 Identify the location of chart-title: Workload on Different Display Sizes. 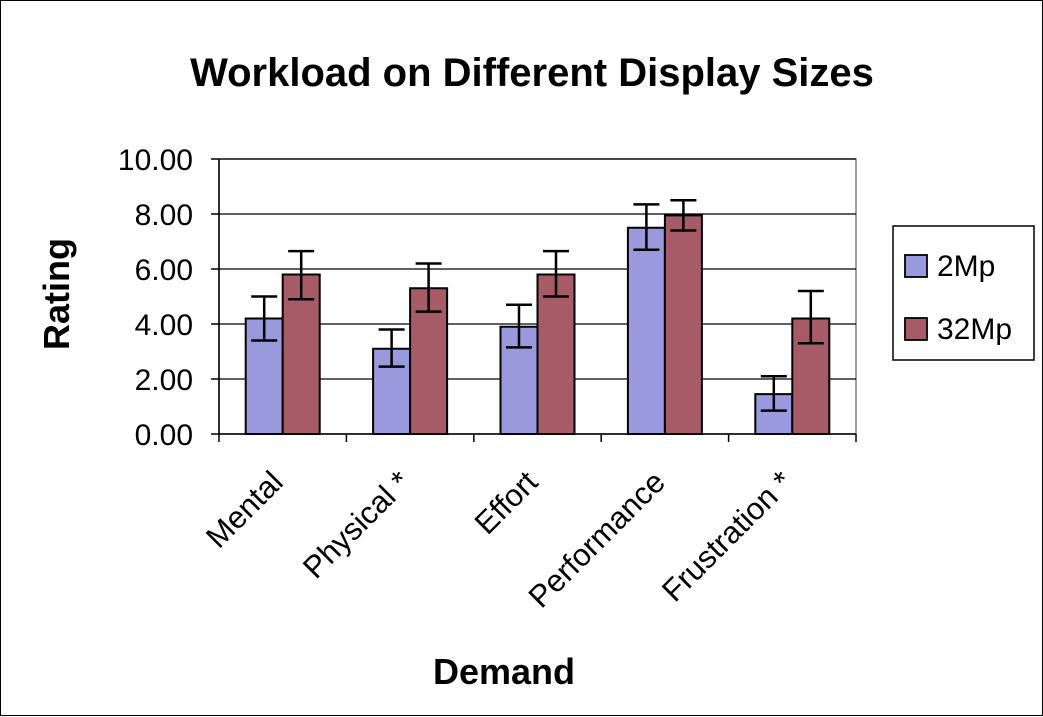
(532, 73).